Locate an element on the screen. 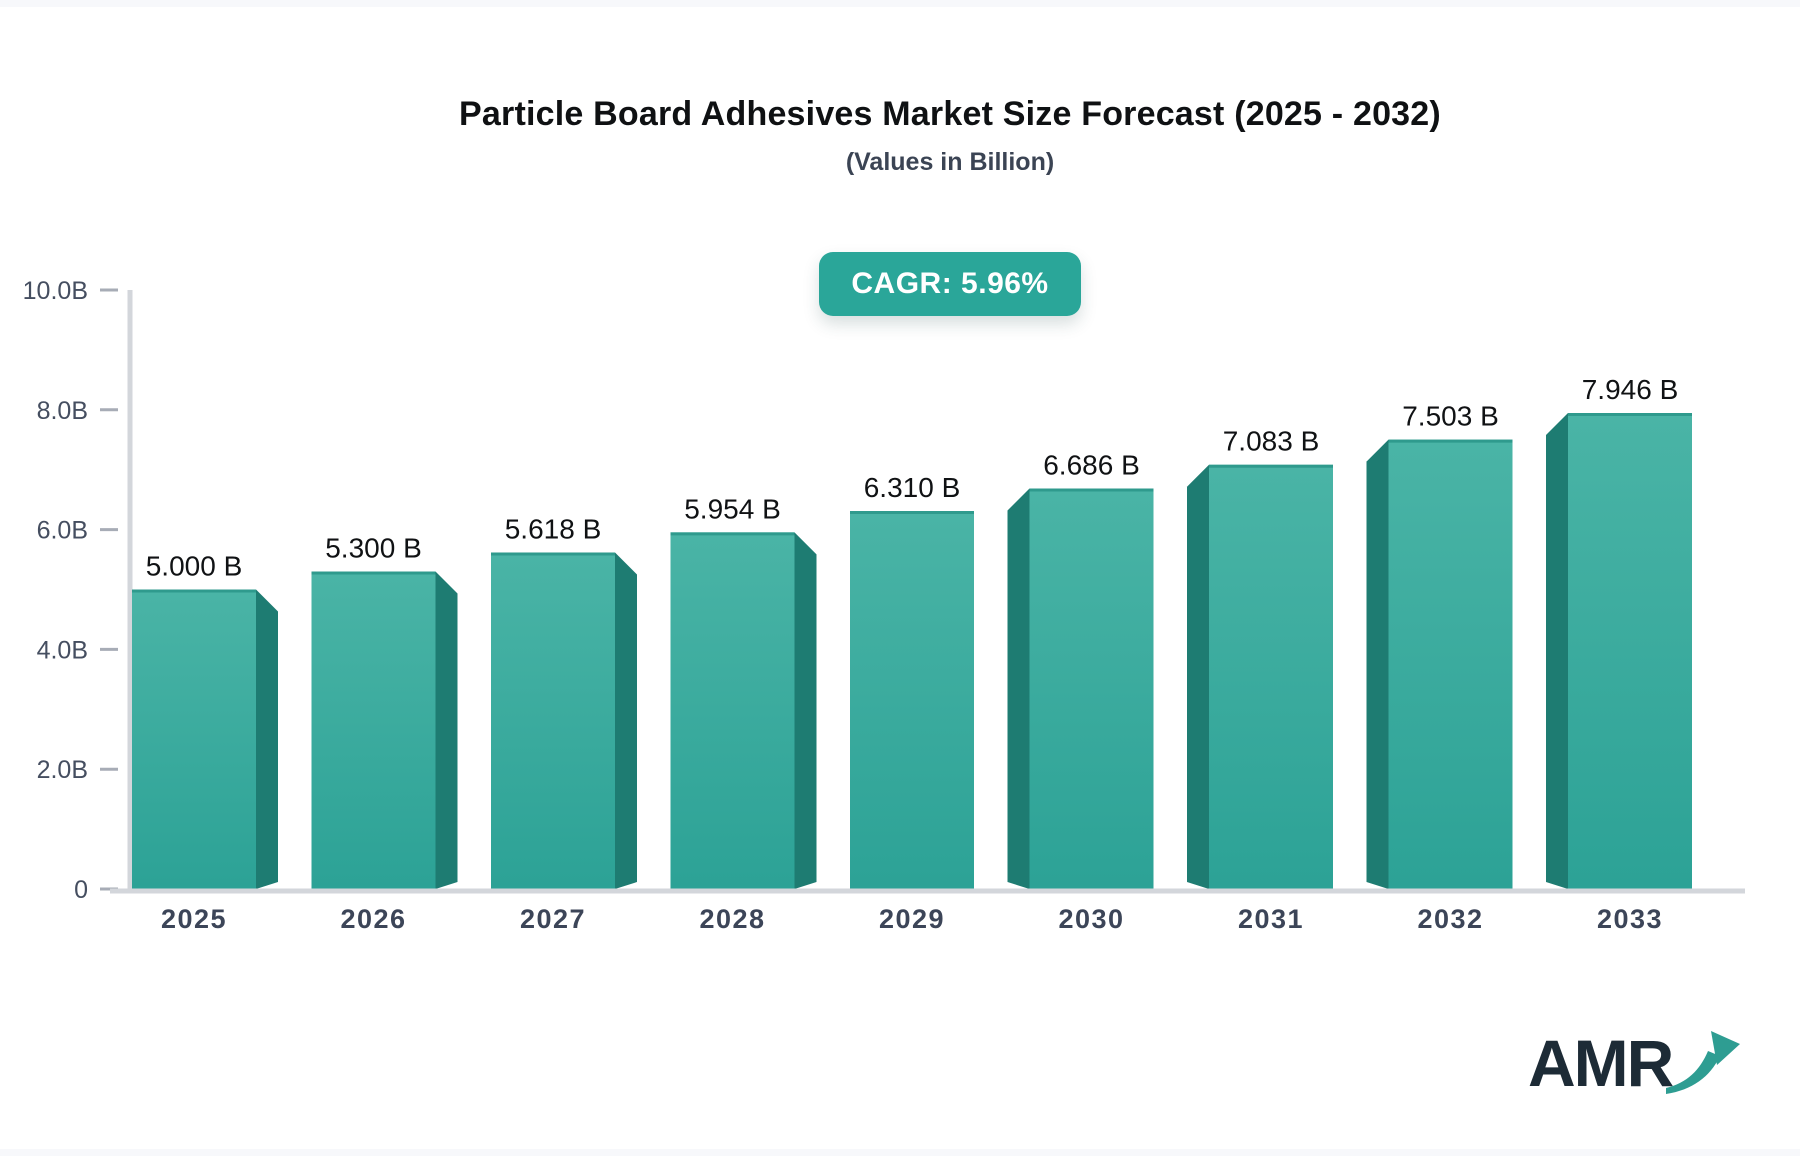  bar-group-2033: 7.946 B 2033 is located at coordinates (1619, 654).